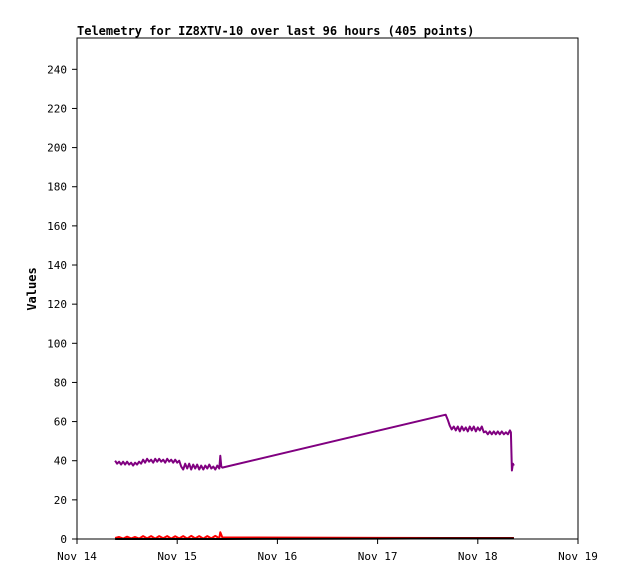 Image resolution: width=618 pixels, height=579 pixels. I want to click on y-tick-label: 20, so click(60, 500).